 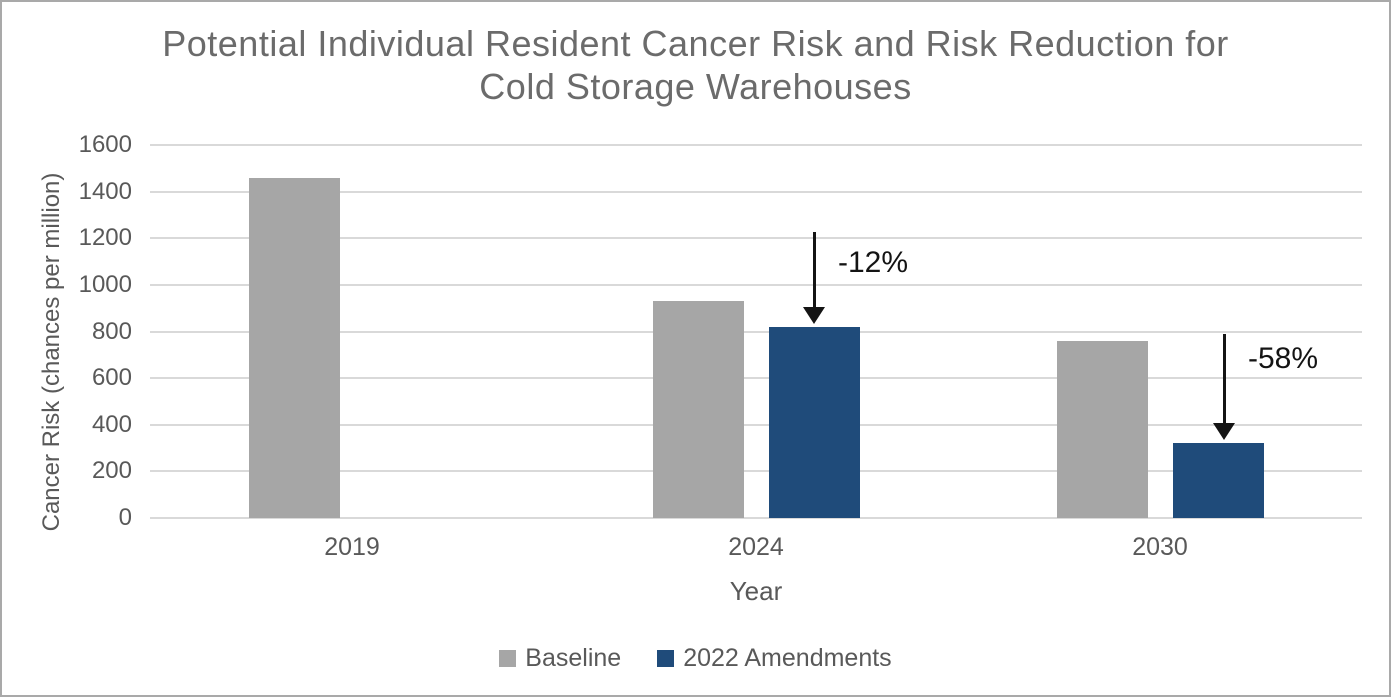 What do you see at coordinates (508, 658) in the screenshot?
I see `legend-swatch-baseline` at bounding box center [508, 658].